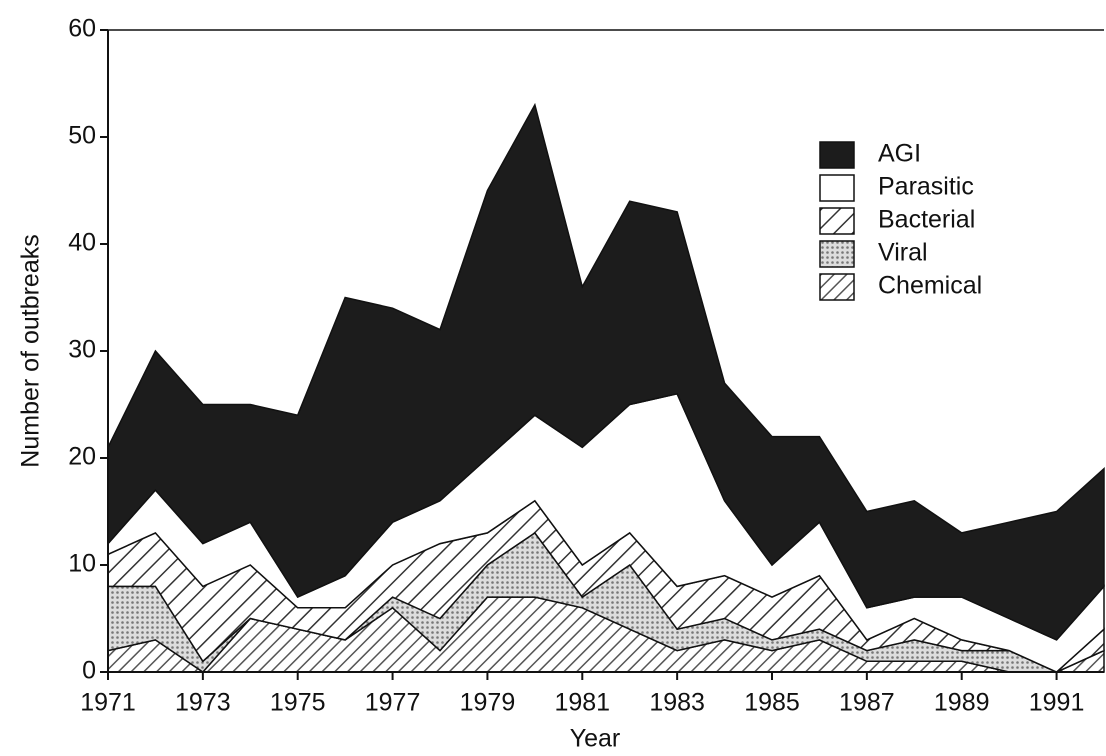 The height and width of the screenshot is (756, 1106). Describe the element at coordinates (903, 253) in the screenshot. I see `legend-label: Viral` at that location.